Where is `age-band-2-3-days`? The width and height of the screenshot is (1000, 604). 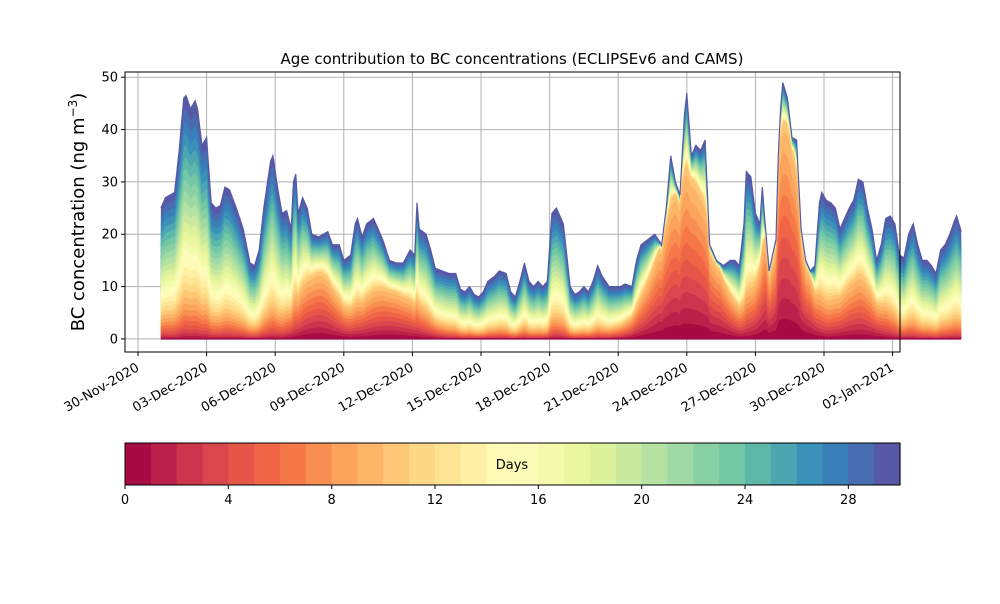 age-band-2-3-days is located at coordinates (561, 308).